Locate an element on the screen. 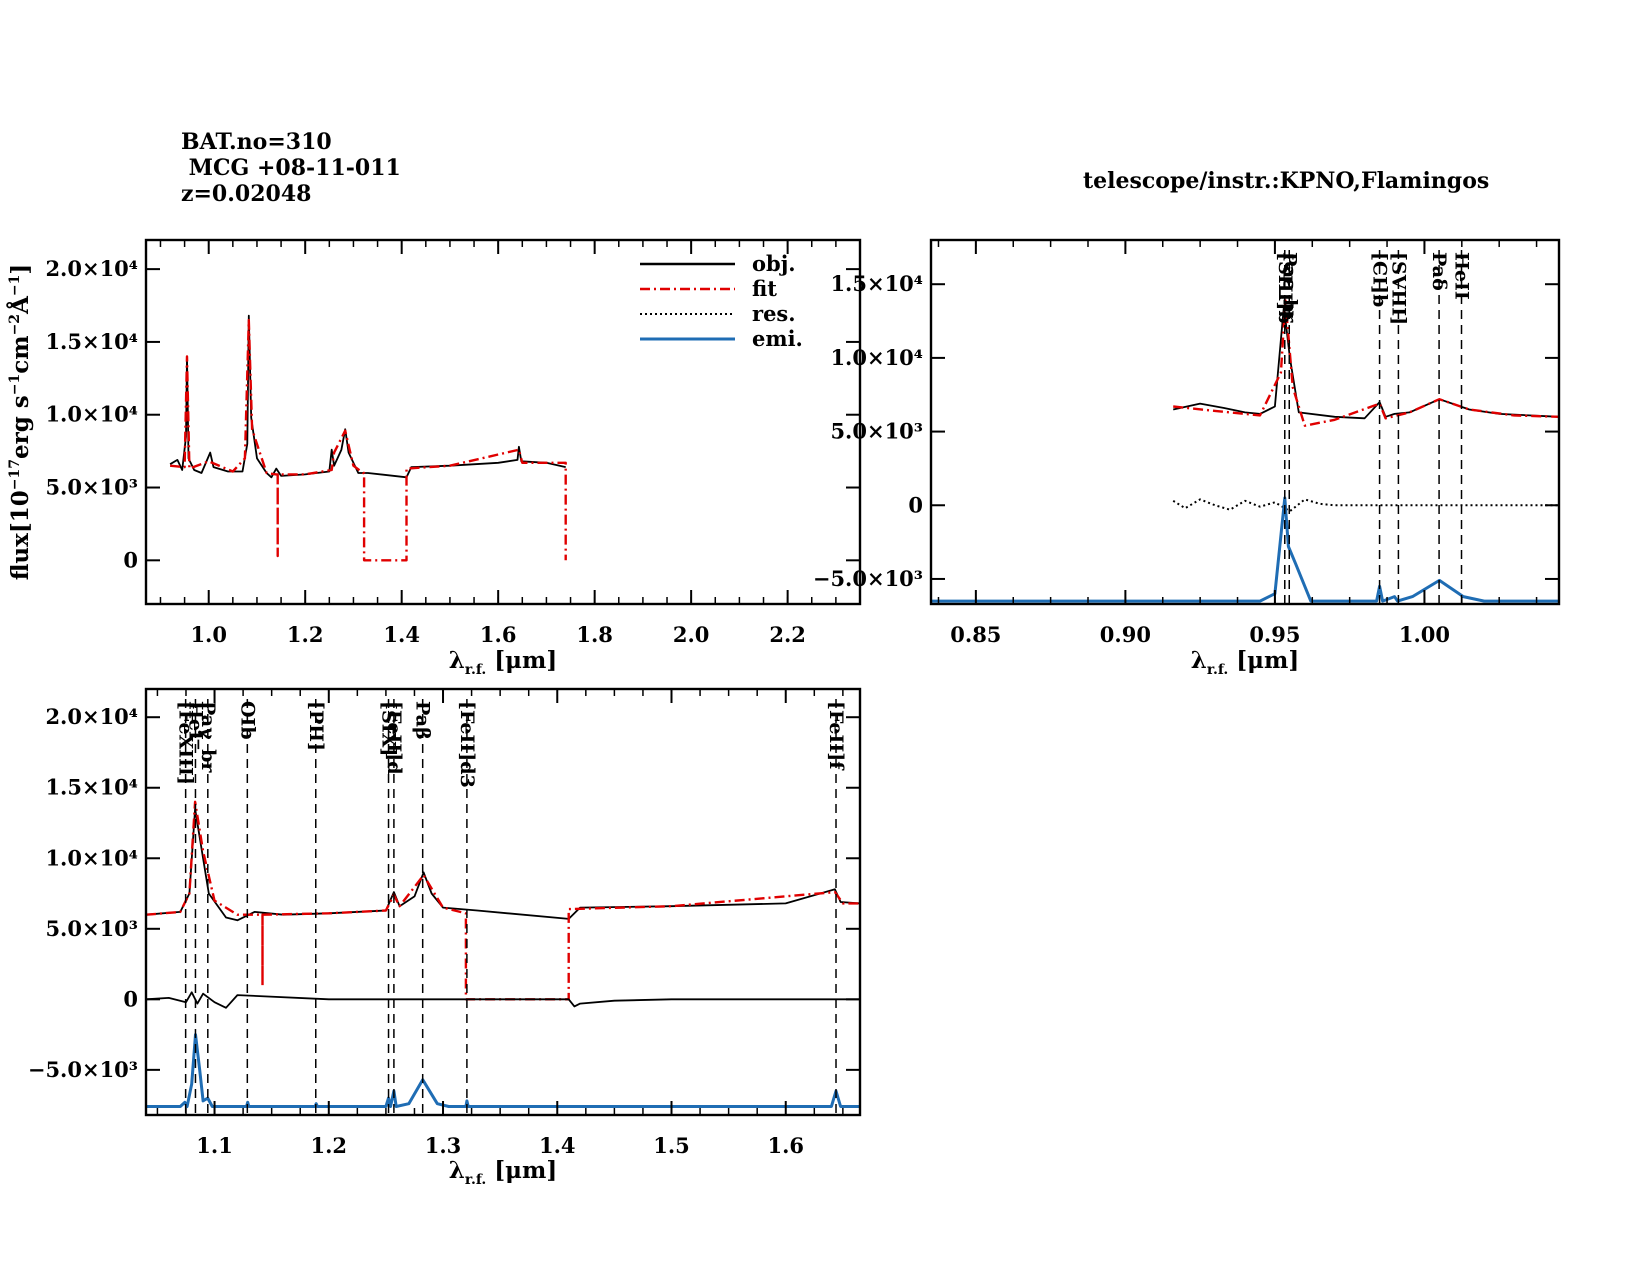 The height and width of the screenshot is (1275, 1650). emission-line-label: [SVIII] is located at coordinates (1398, 288).